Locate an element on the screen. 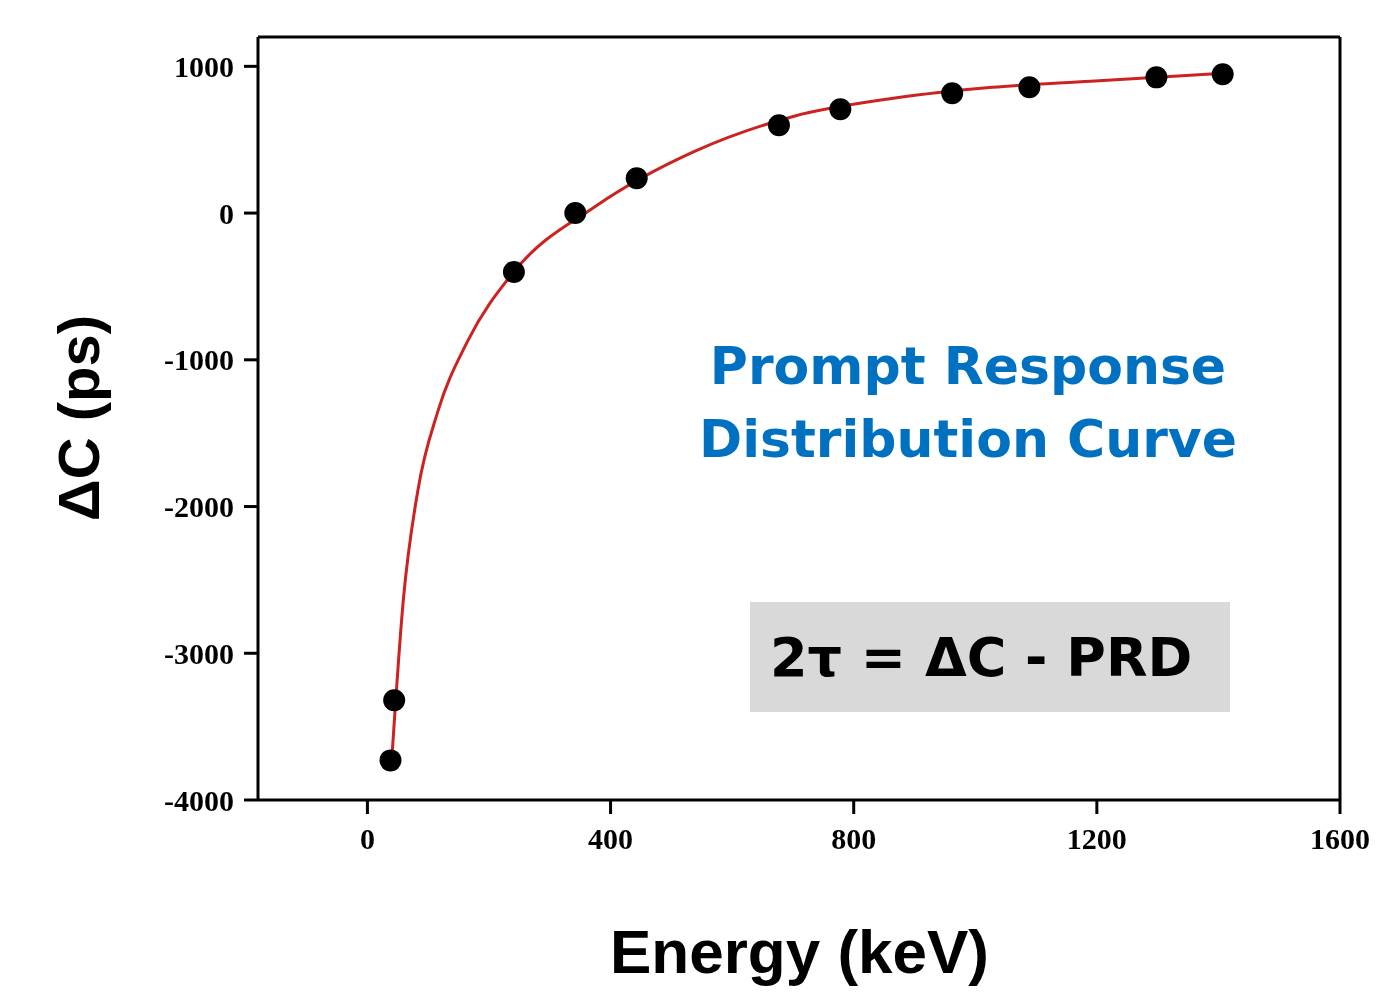  x-tick-label: 1200 is located at coordinates (1096, 839).